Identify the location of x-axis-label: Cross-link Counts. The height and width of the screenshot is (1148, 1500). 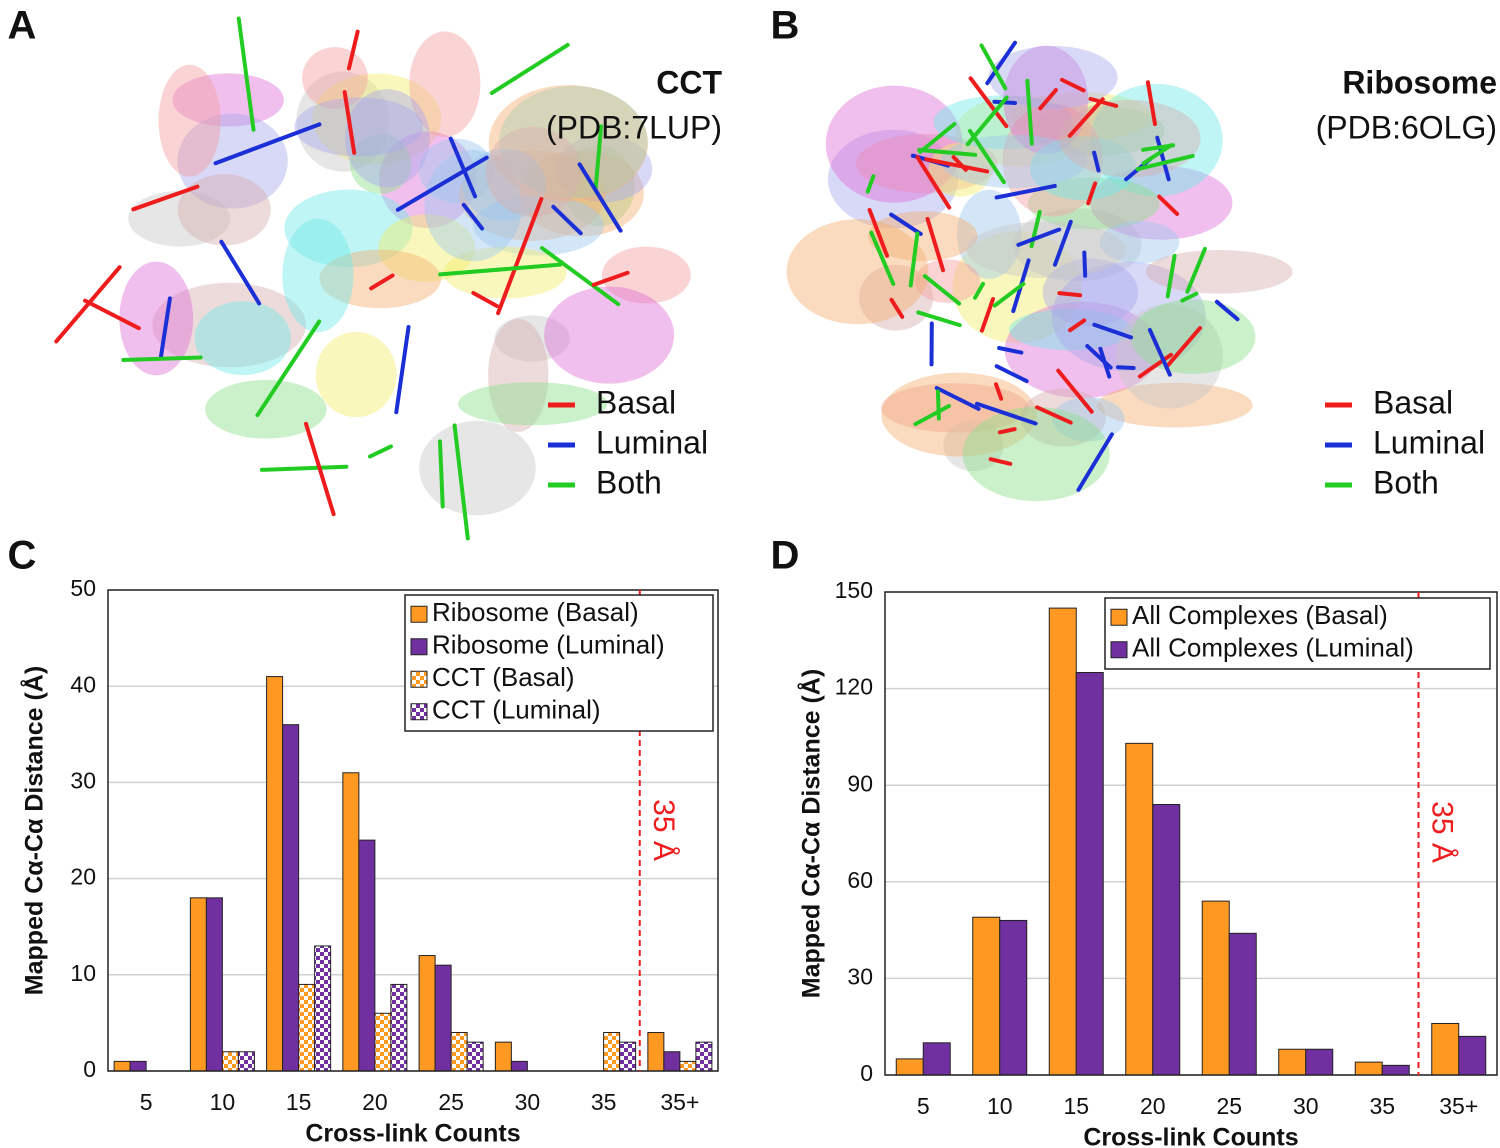
(1190, 1136).